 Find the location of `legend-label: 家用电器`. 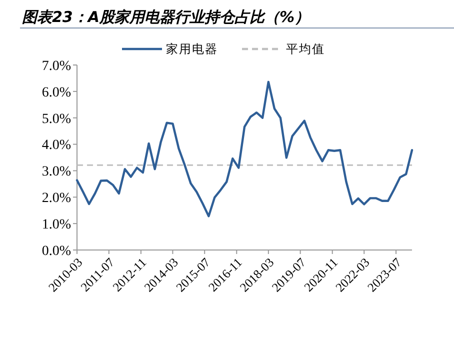

legend-label: 家用电器 is located at coordinates (192, 49).